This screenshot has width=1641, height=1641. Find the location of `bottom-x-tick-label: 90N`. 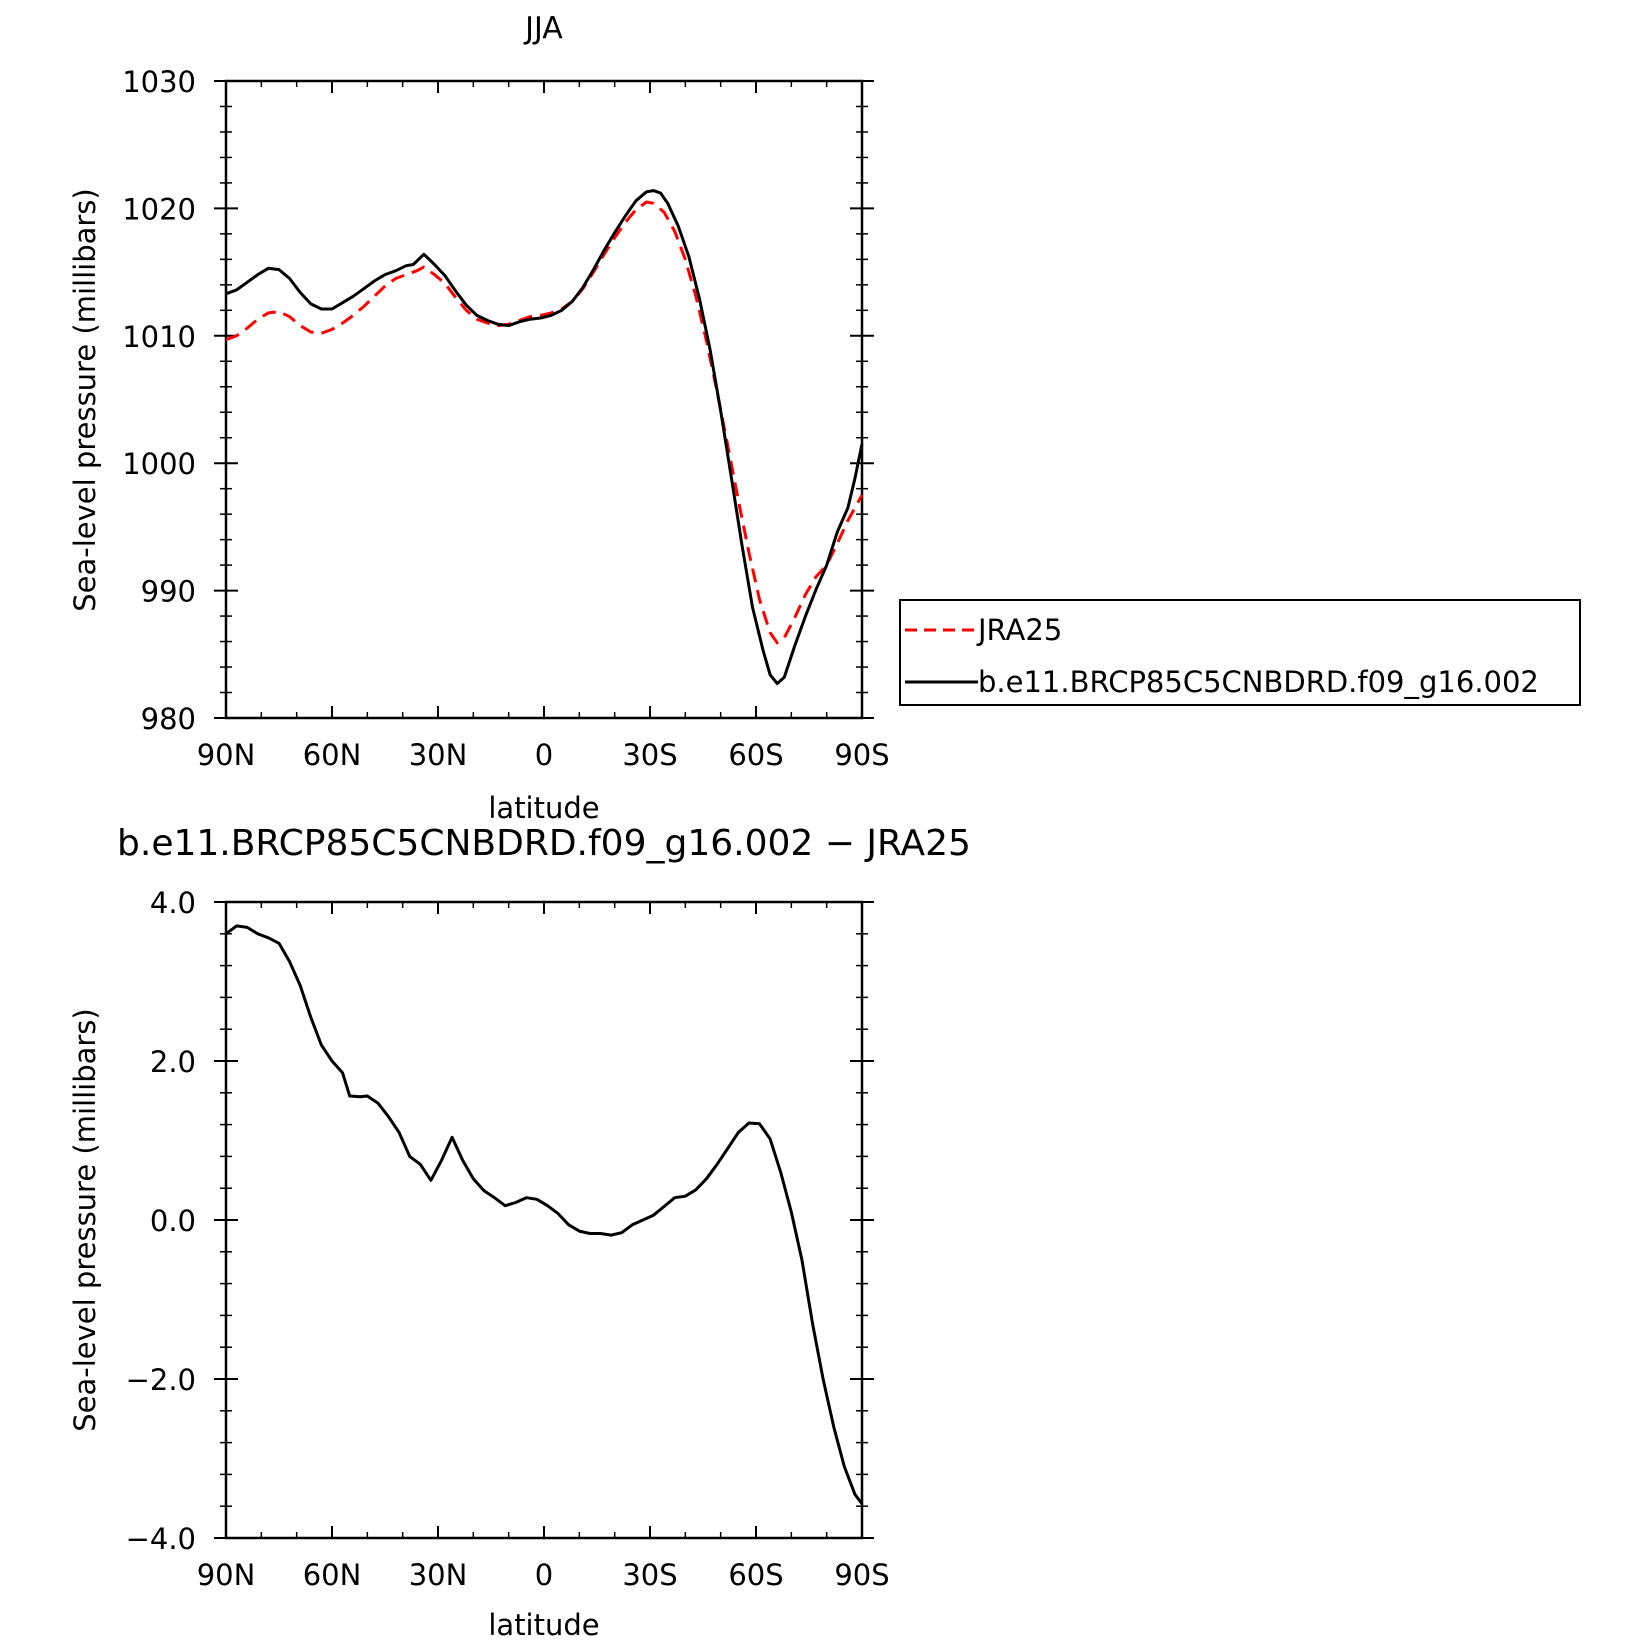

bottom-x-tick-label: 90N is located at coordinates (226, 1575).